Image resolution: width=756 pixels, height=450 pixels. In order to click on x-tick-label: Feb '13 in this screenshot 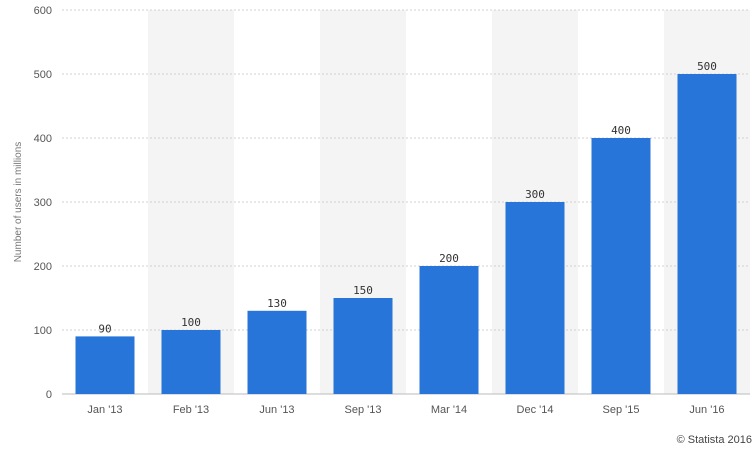, I will do `click(191, 410)`.